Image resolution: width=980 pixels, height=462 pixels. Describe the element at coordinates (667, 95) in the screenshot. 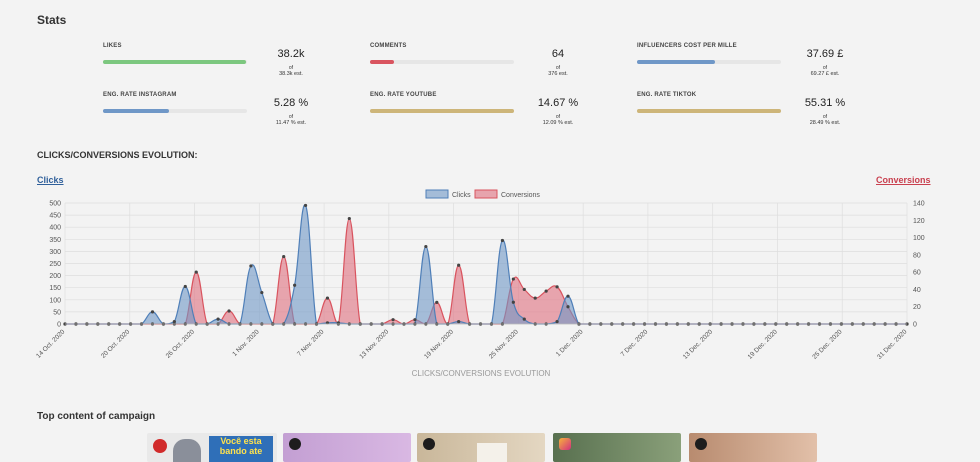

I see `stat-label: ENG. RATE TIKTOK` at that location.